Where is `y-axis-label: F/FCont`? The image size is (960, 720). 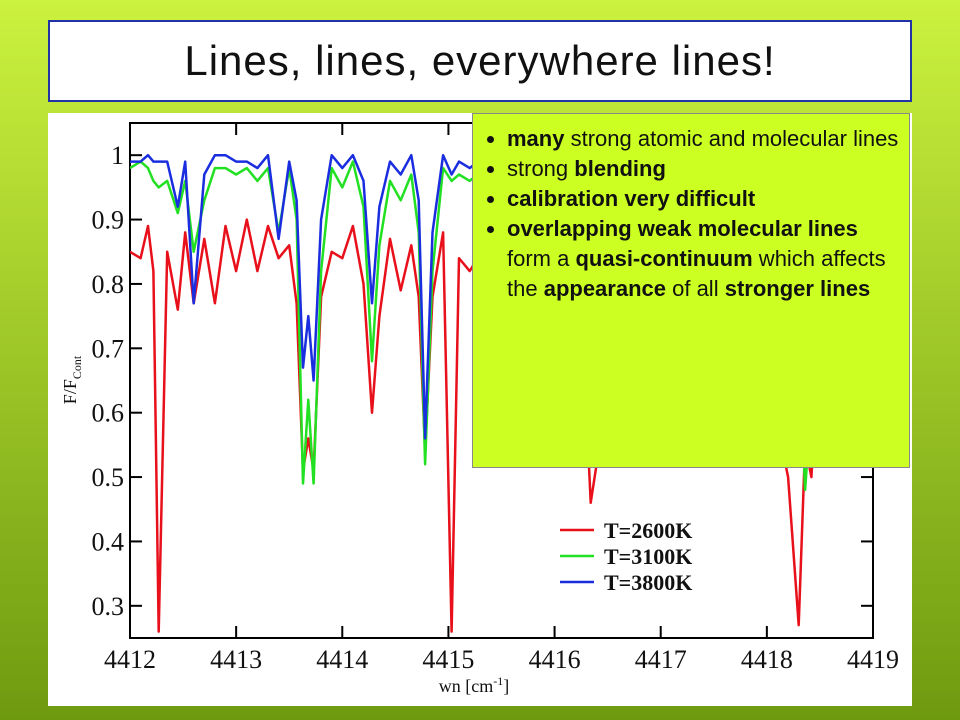 y-axis-label: F/FCont is located at coordinates (72, 379).